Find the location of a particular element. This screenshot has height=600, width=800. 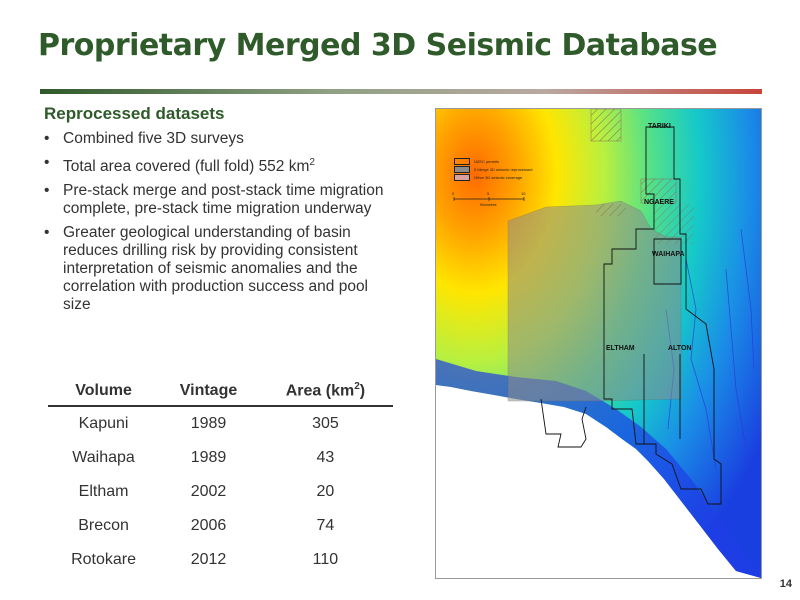

table-row: Kapuni 1989 305 is located at coordinates (208, 423).